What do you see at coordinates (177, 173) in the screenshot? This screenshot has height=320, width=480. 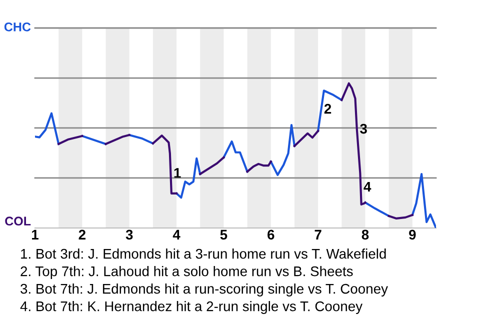 I see `annotation: 1` at bounding box center [177, 173].